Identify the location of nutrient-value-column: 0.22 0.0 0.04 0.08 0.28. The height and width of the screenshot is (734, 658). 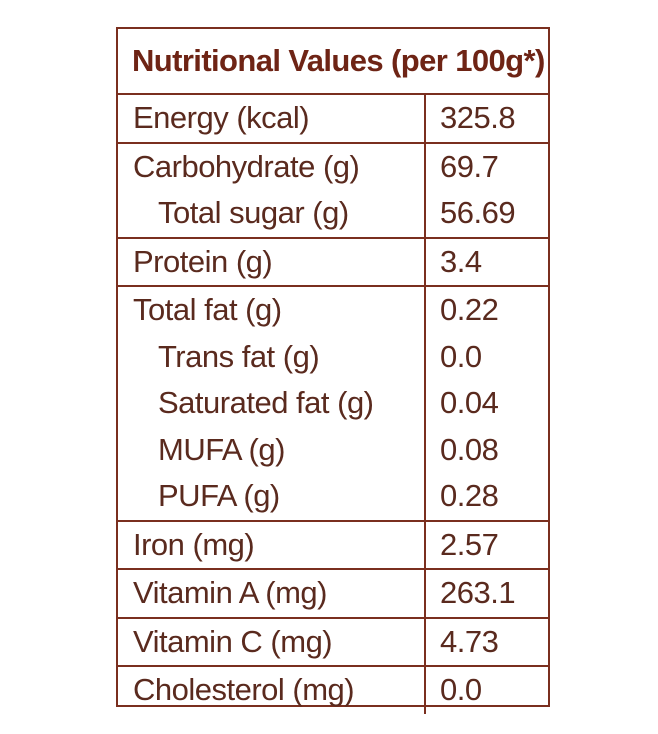
(487, 403).